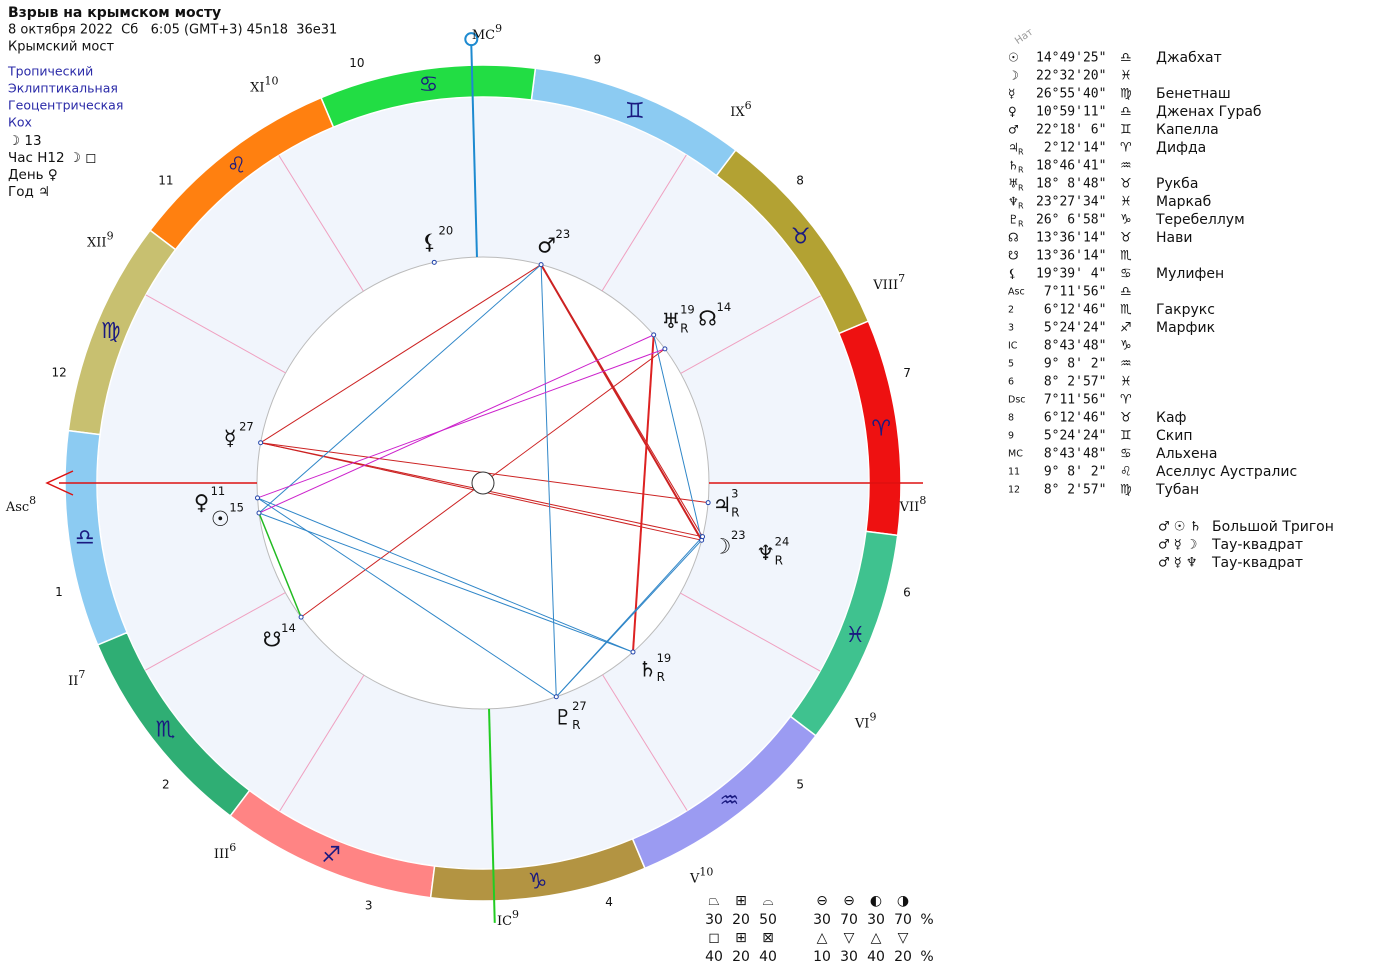  I want to click on row-position: 13°36'14", so click(1071, 256).